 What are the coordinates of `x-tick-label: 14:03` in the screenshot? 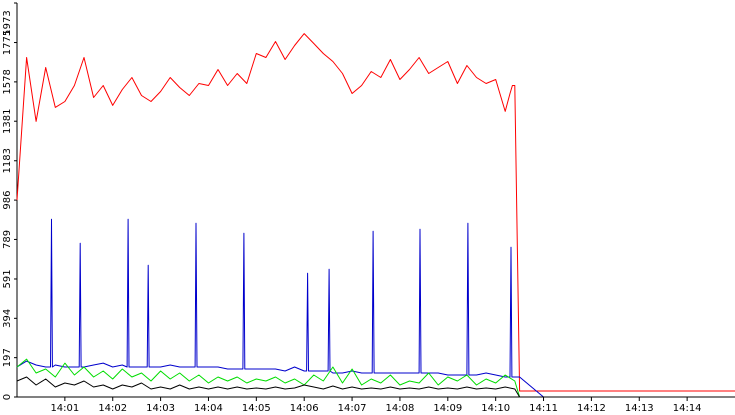 It's located at (160, 408).